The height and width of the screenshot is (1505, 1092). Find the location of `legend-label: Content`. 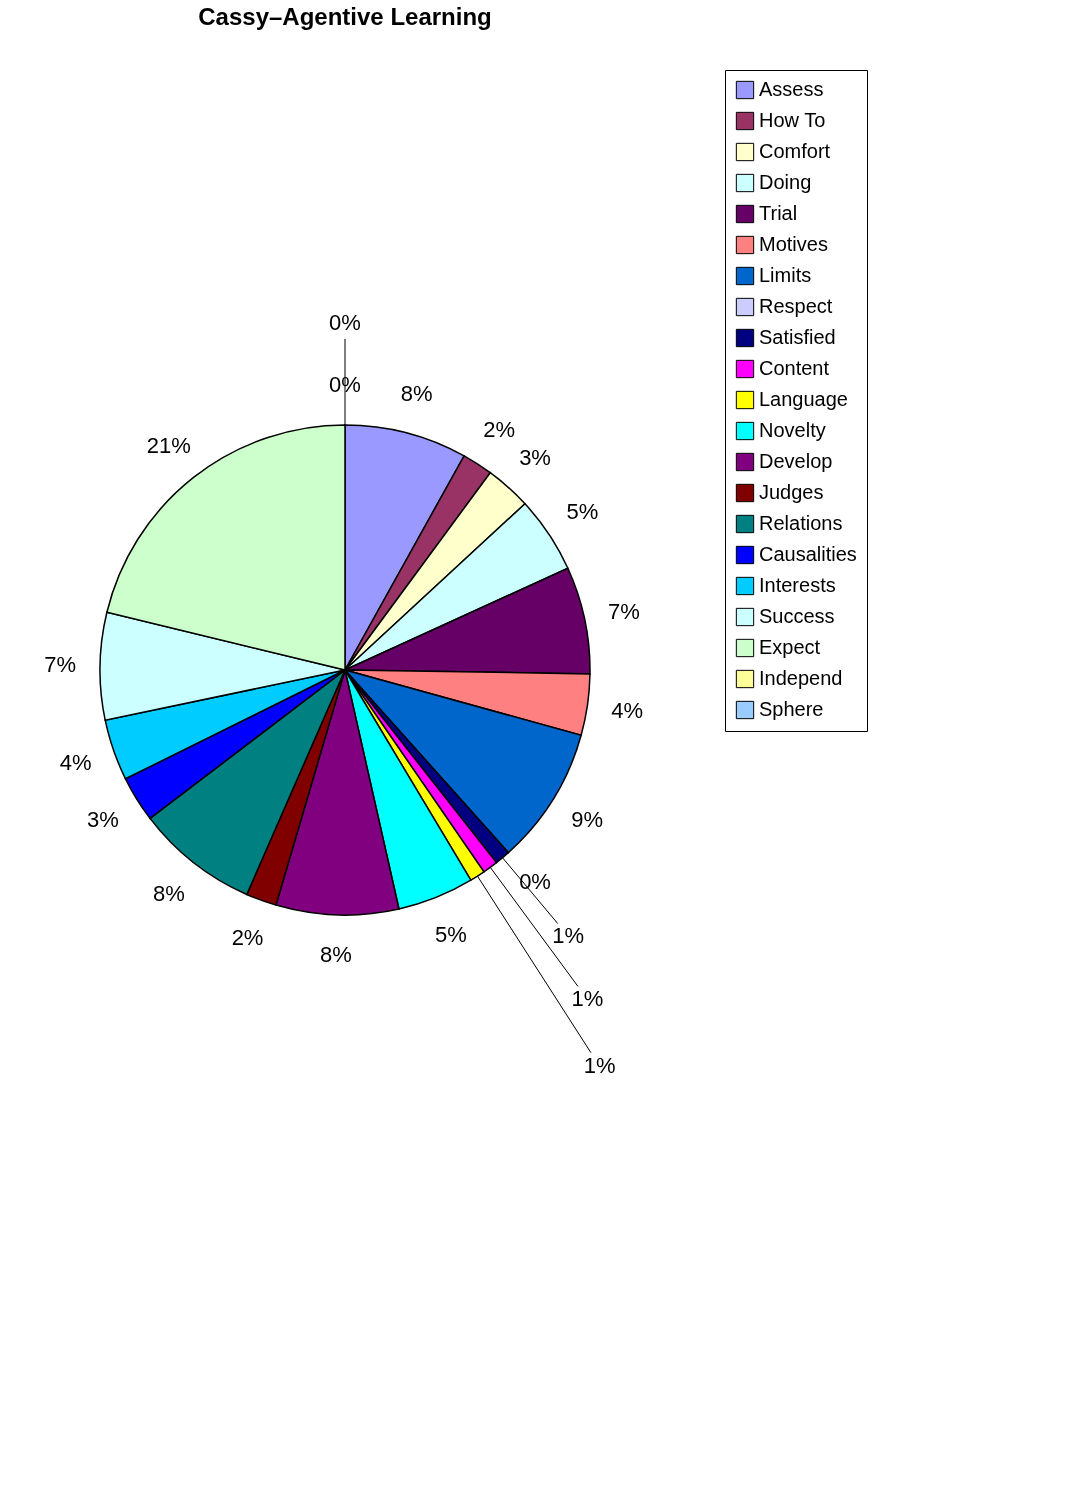

legend-label: Content is located at coordinates (794, 368).